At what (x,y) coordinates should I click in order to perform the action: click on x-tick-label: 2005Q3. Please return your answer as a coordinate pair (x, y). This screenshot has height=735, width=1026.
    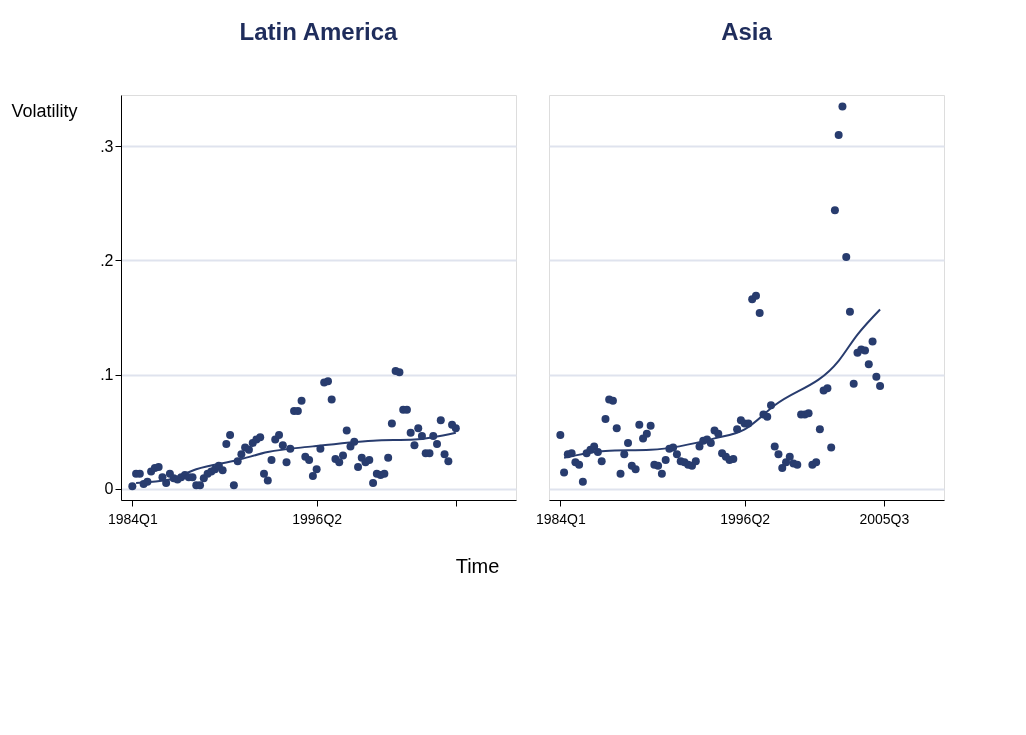
    Looking at the image, I should click on (884, 518).